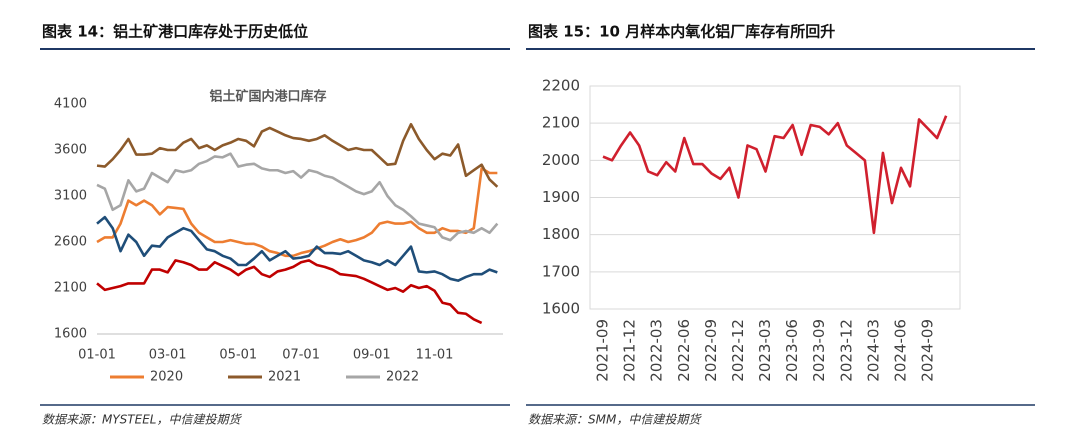 The height and width of the screenshot is (439, 1077). What do you see at coordinates (168, 355) in the screenshot?
I see `x-tick-label: 03-01` at bounding box center [168, 355].